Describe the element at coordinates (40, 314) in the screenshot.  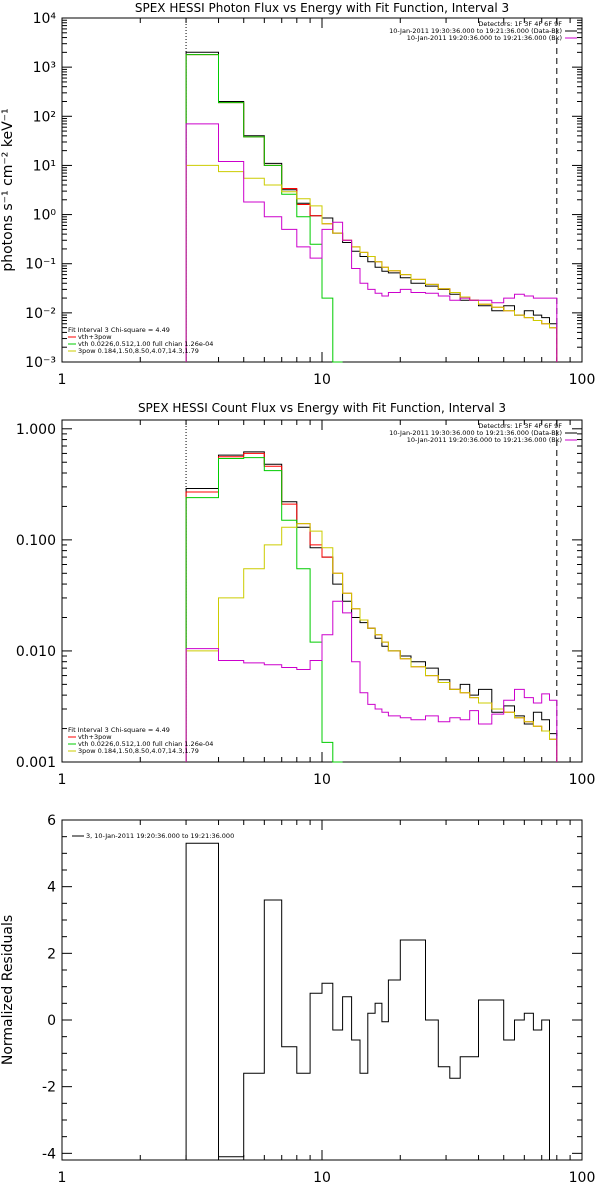
I see `y-tick-label: 10⁻²` at that location.